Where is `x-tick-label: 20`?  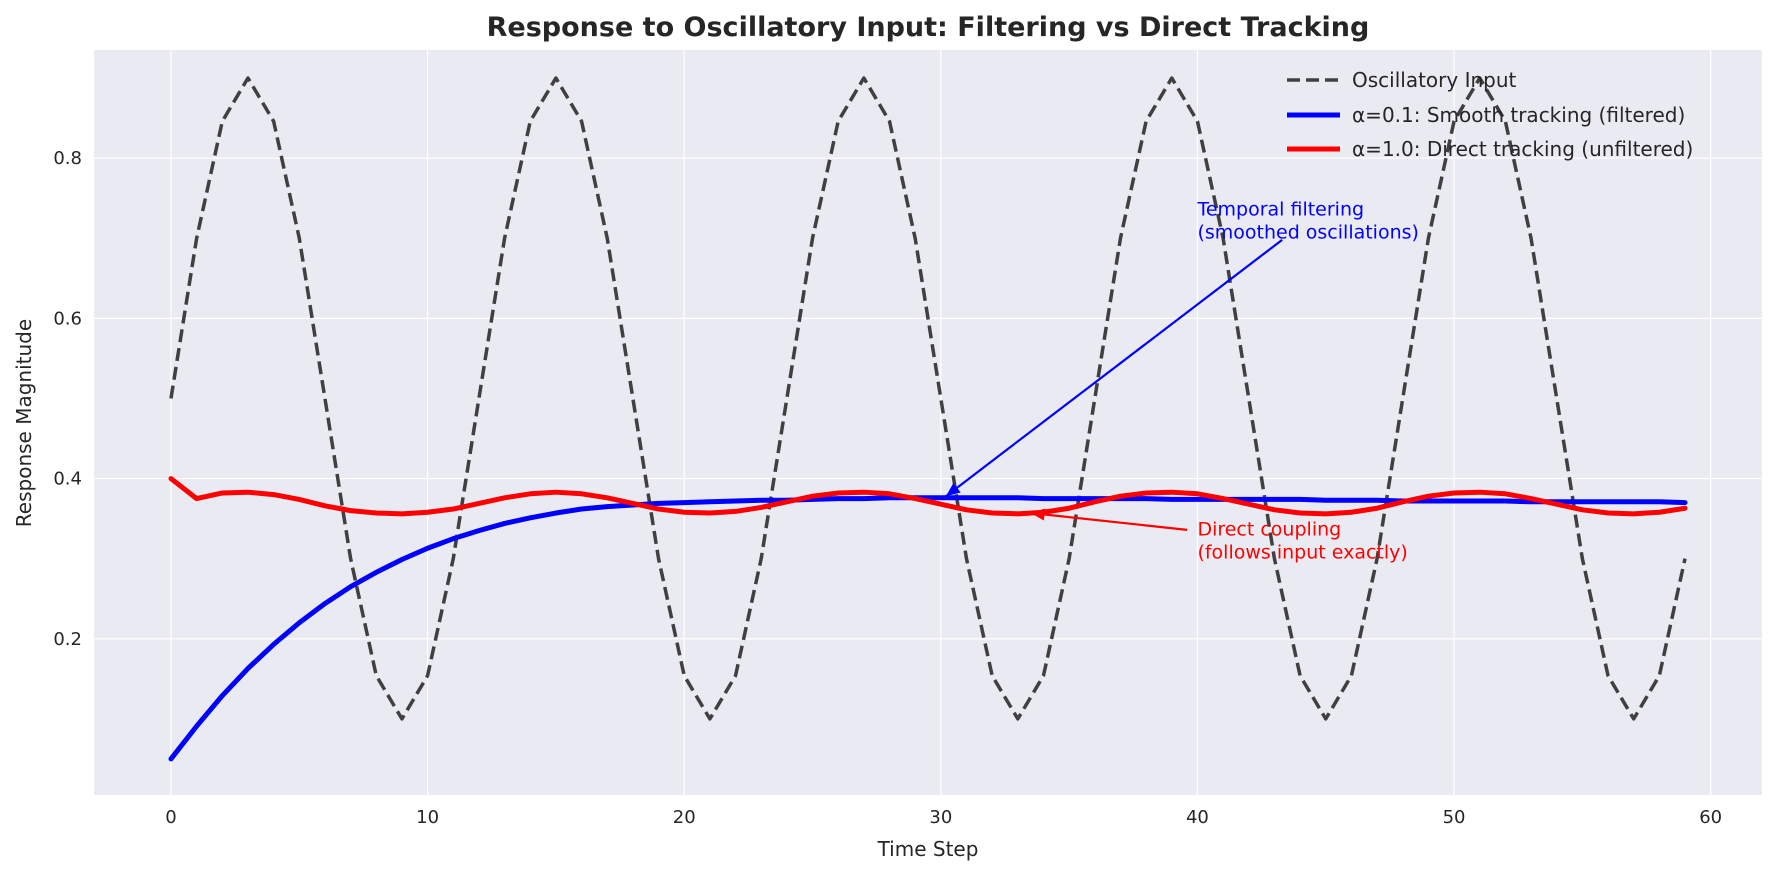 x-tick-label: 20 is located at coordinates (684, 817).